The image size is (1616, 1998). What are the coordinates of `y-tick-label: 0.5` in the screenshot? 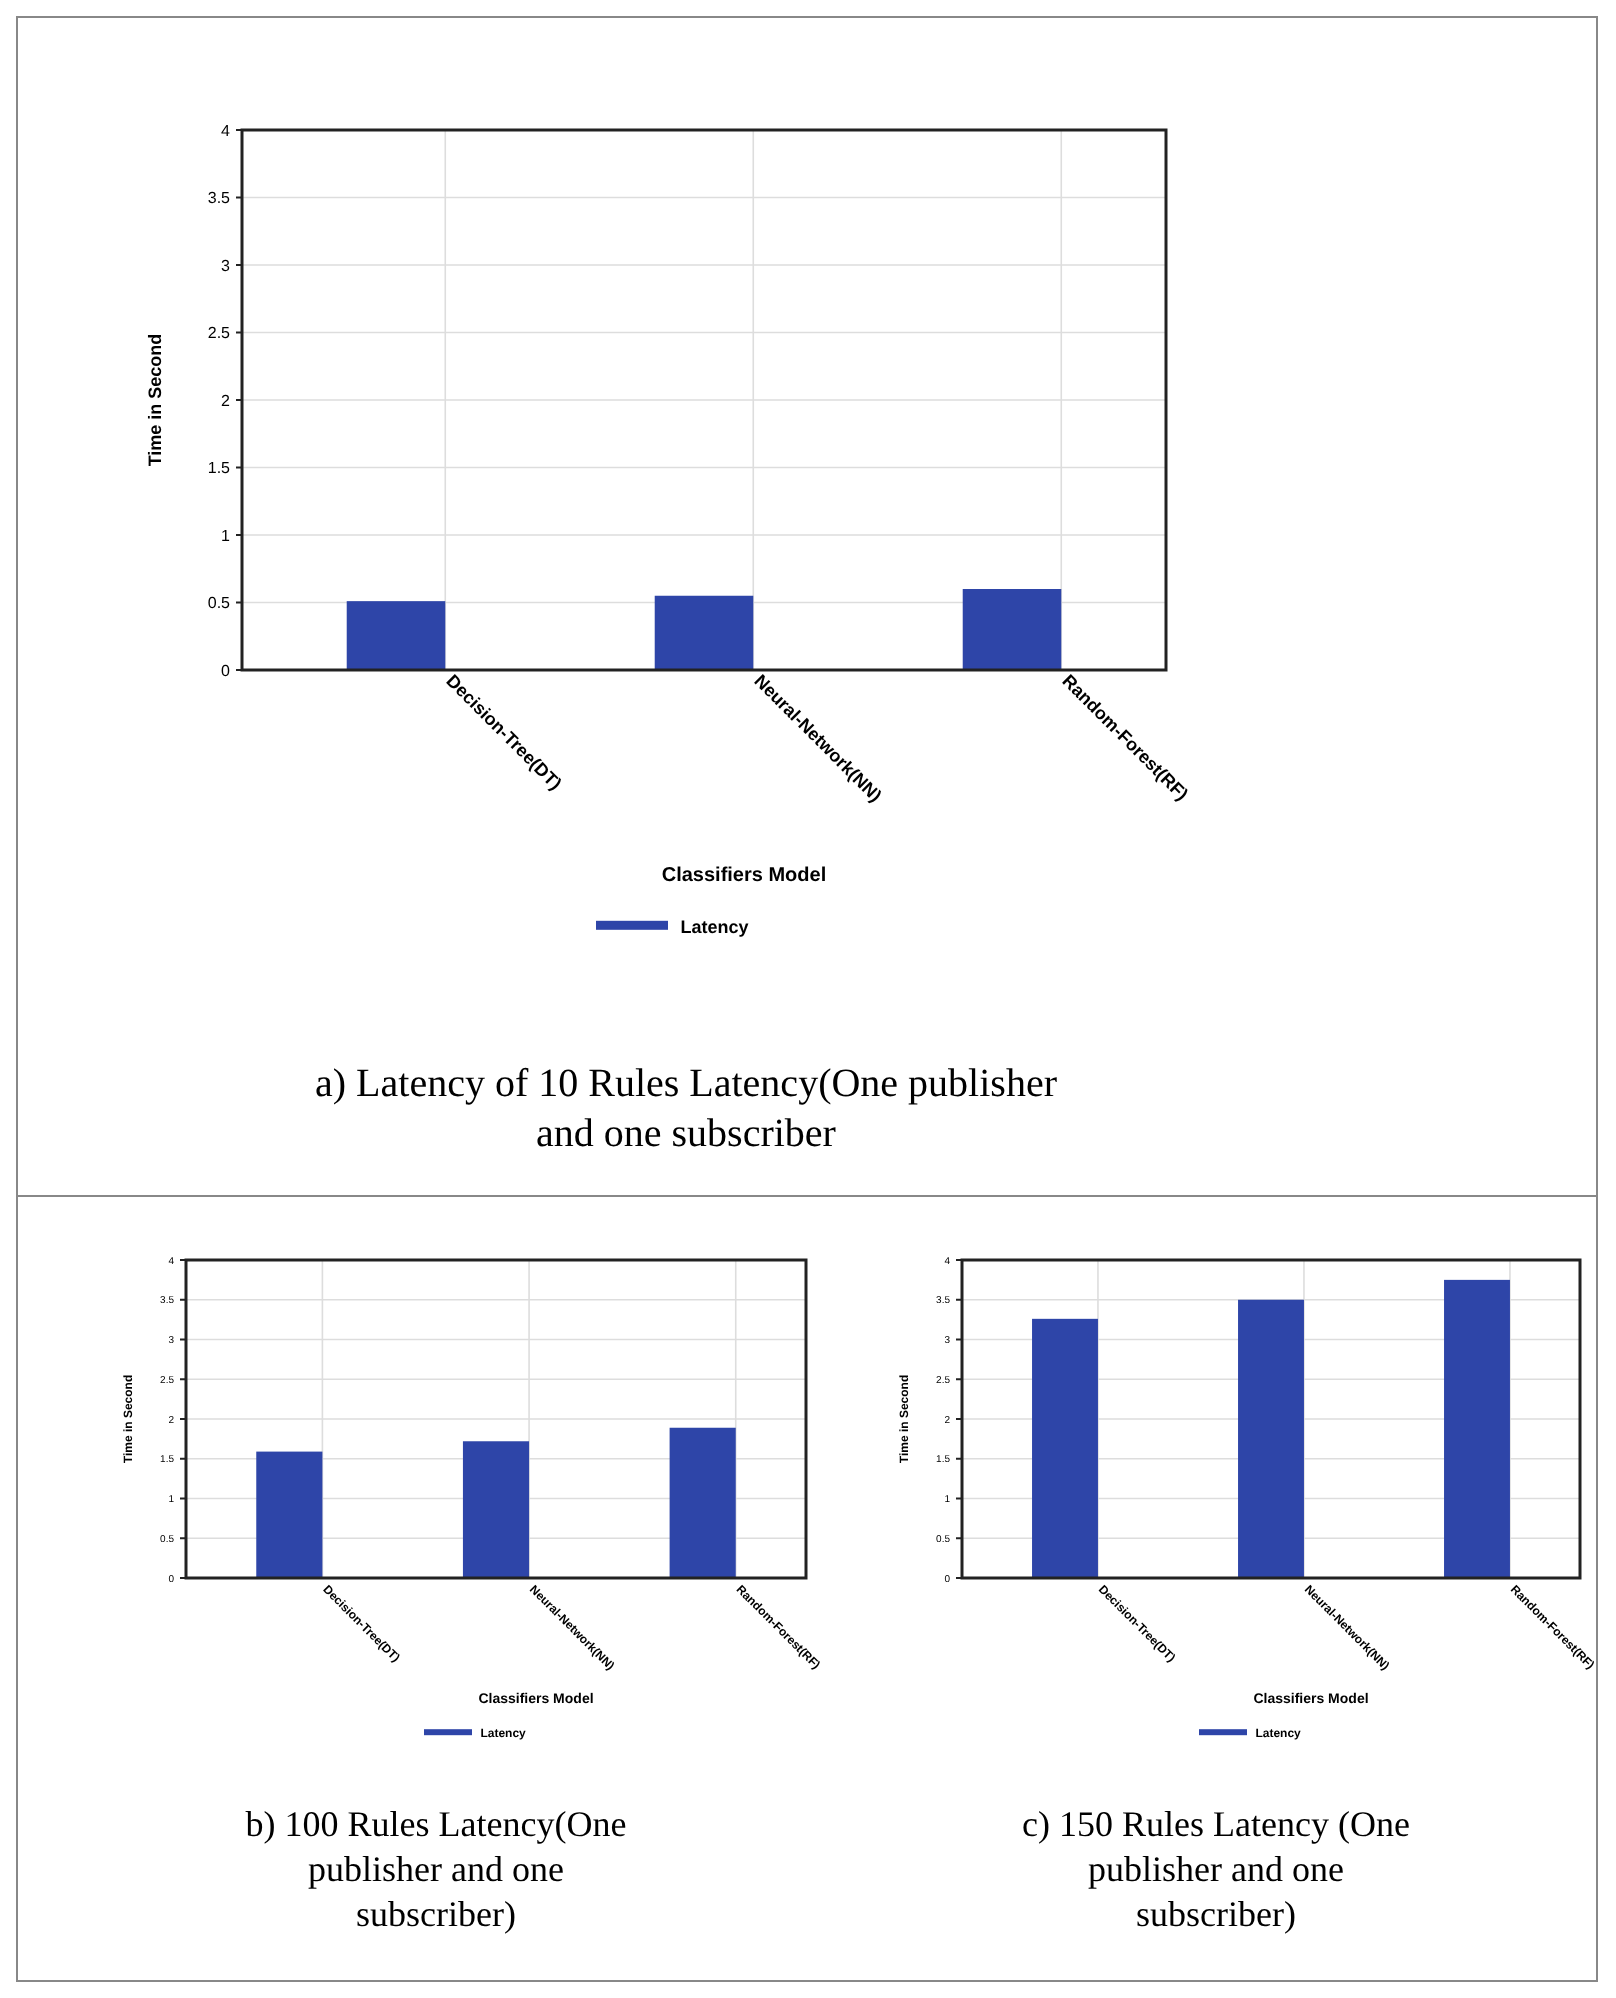 It's located at (219, 603).